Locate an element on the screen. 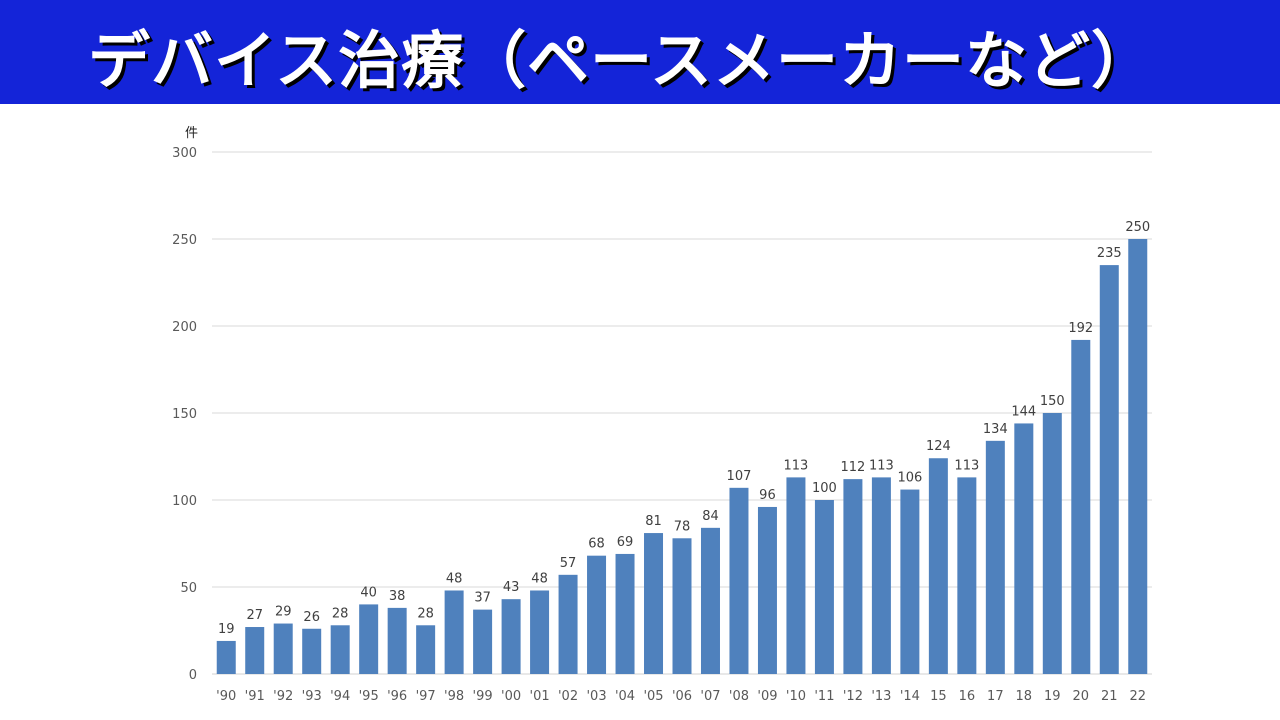 This screenshot has height=720, width=1280. data-label: 250 is located at coordinates (1137, 227).